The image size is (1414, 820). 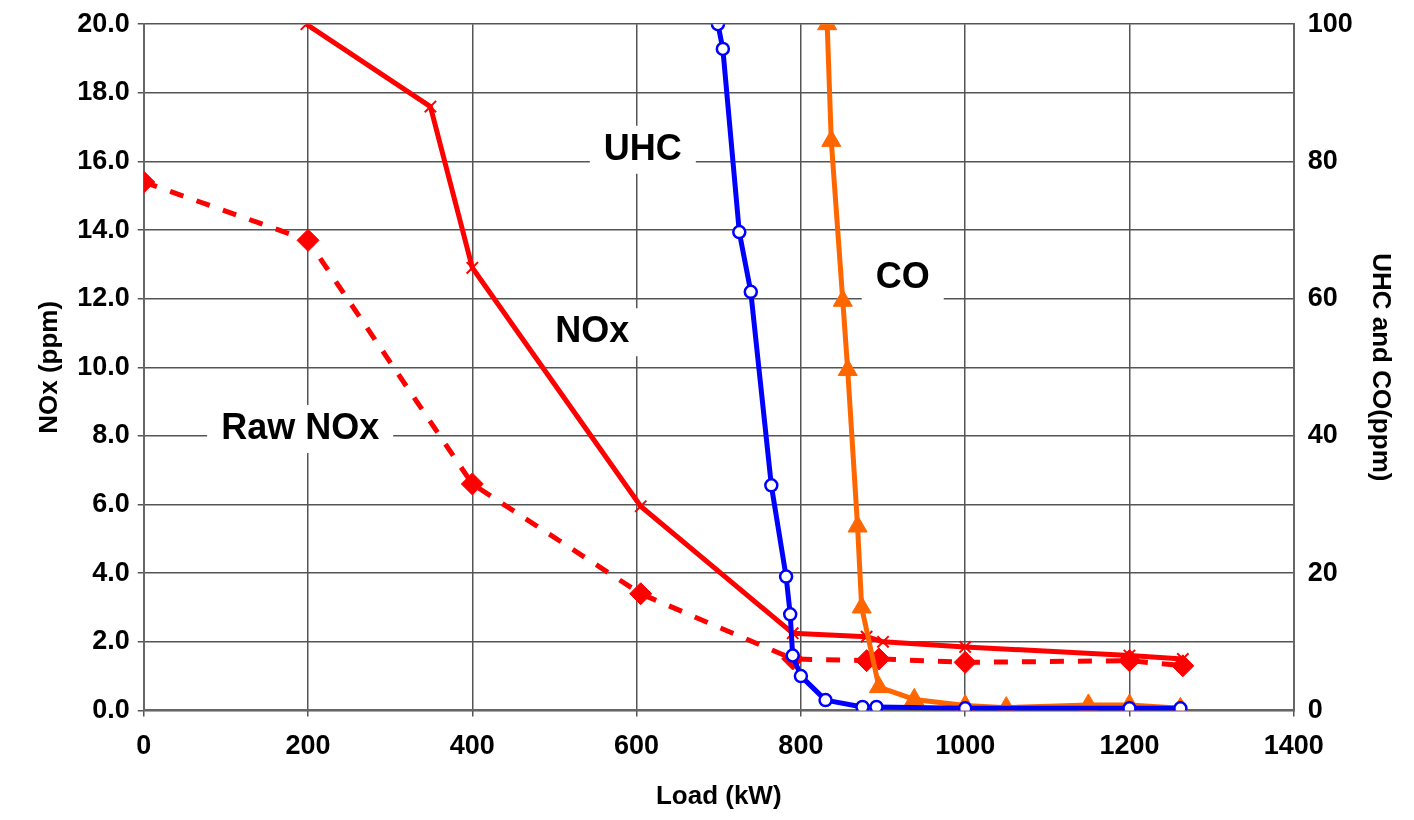 I want to click on x-tick-label: 1200, so click(x=1129, y=745).